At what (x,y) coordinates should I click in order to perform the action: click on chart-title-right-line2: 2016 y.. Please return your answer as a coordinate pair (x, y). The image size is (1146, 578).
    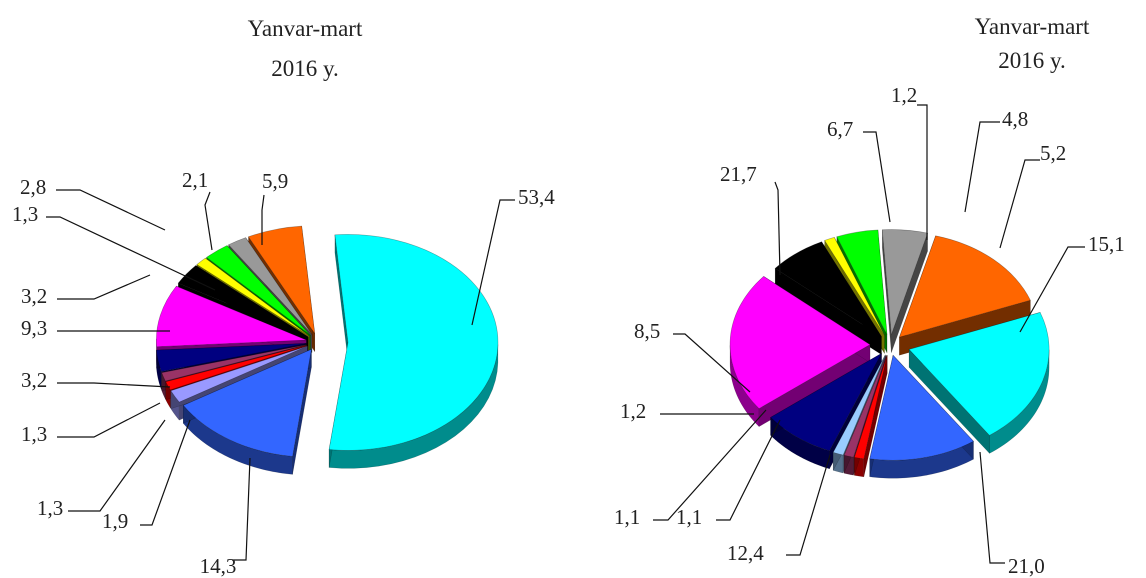
    Looking at the image, I should click on (1032, 60).